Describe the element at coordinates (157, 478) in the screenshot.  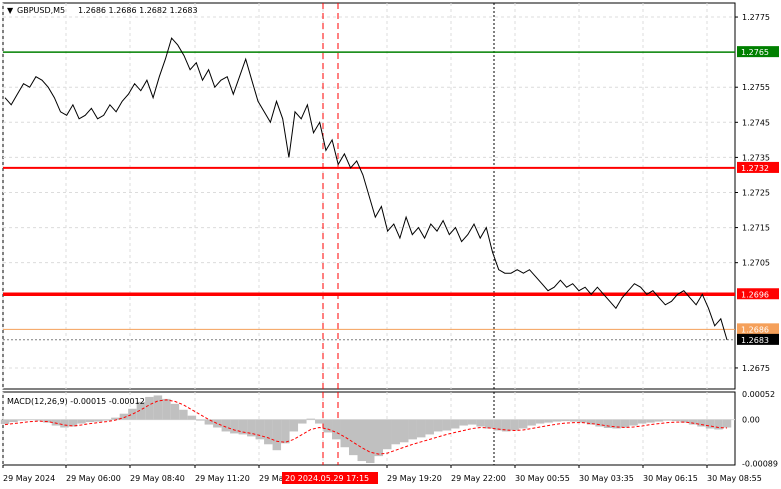
I see `x-tick-label: 29 May 08:40` at that location.